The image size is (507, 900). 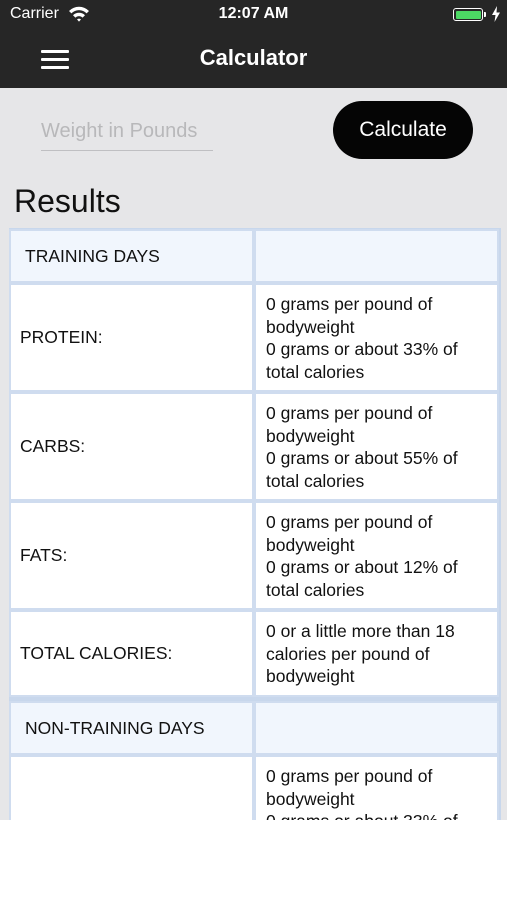 What do you see at coordinates (79, 14) in the screenshot?
I see `wifi-icon` at bounding box center [79, 14].